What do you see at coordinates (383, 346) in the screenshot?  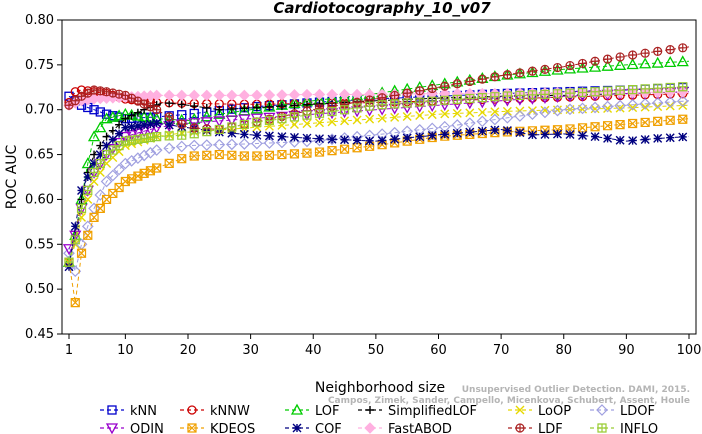 I see `x-axis: 1 10 20 30 40 50 60 70 80 90 100` at bounding box center [383, 346].